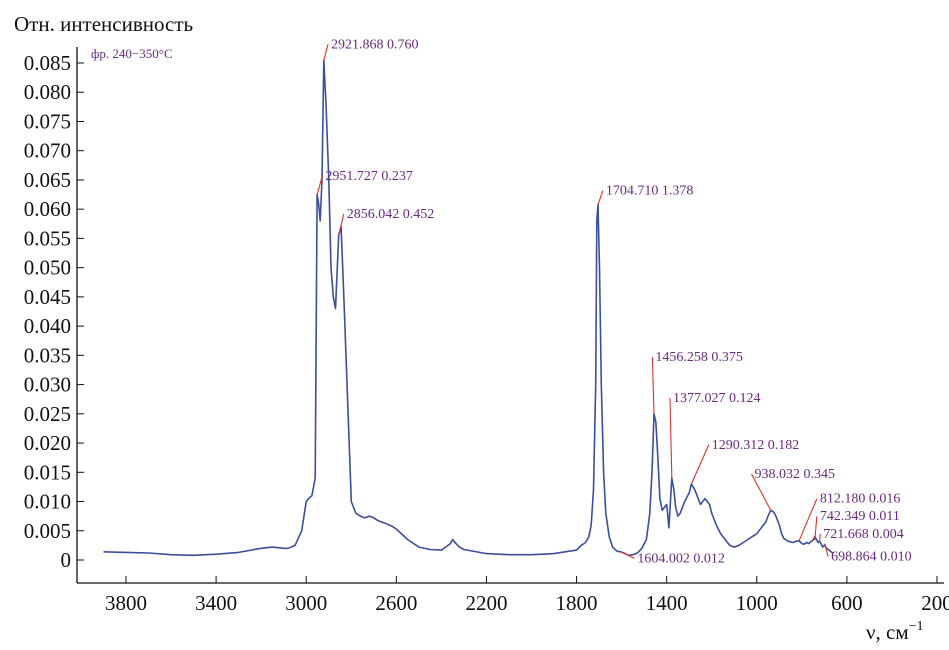 The height and width of the screenshot is (650, 949). What do you see at coordinates (47, 414) in the screenshot?
I see `y-tick-label: 0.025` at bounding box center [47, 414].